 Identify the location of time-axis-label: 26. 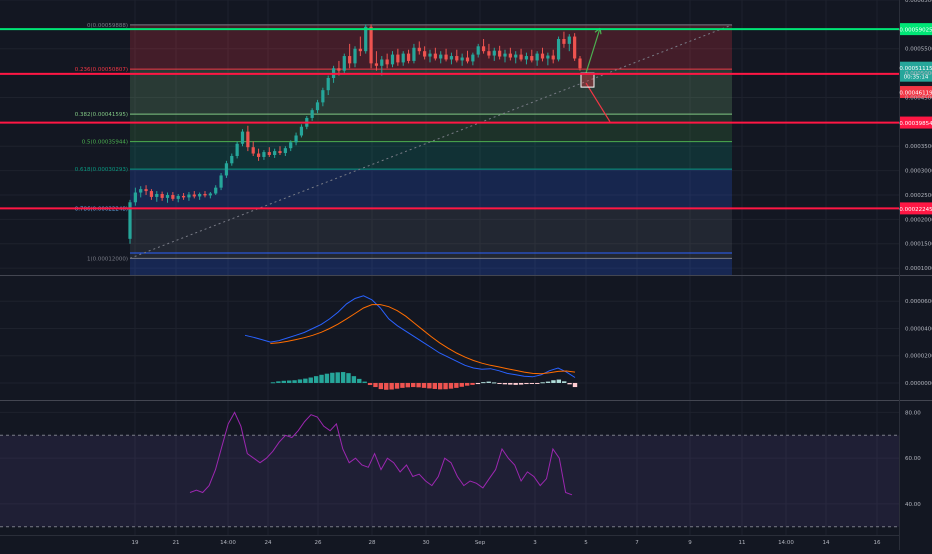
(318, 543).